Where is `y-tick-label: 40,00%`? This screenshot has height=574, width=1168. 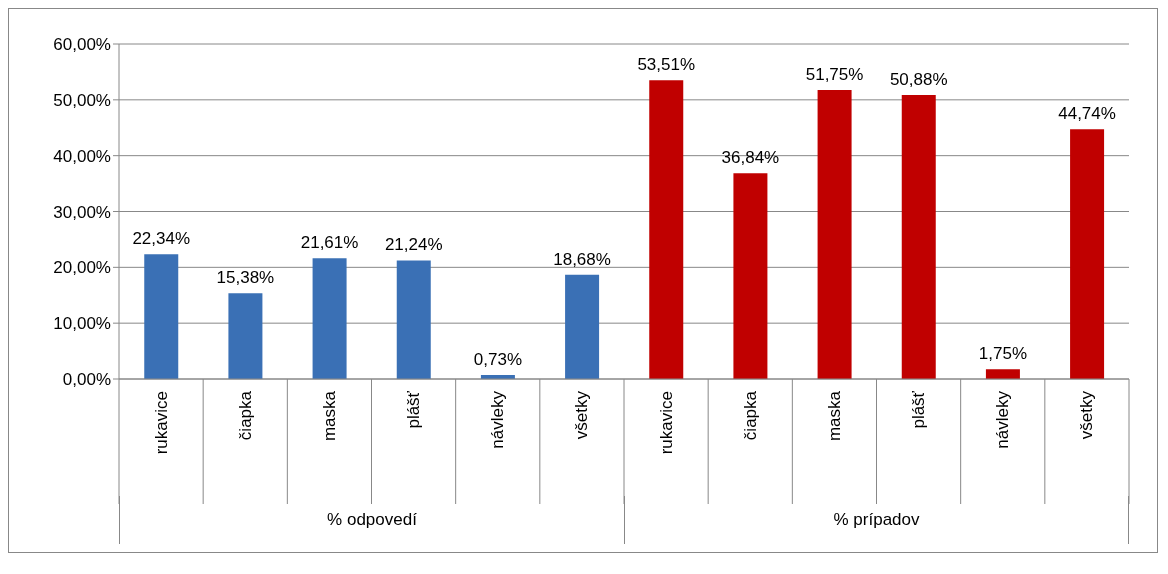 y-tick-label: 40,00% is located at coordinates (82, 156).